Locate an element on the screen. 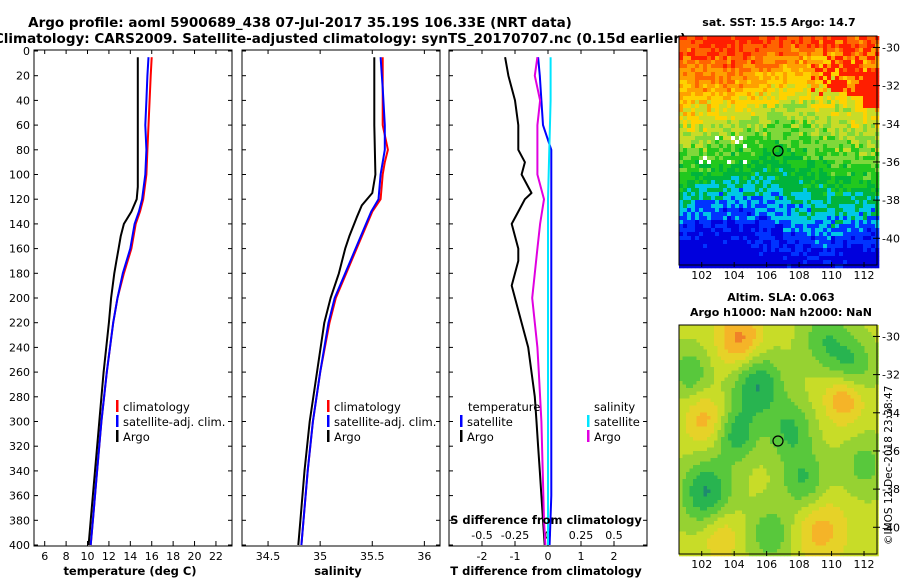  x-tick-label: -1 is located at coordinates (515, 556).